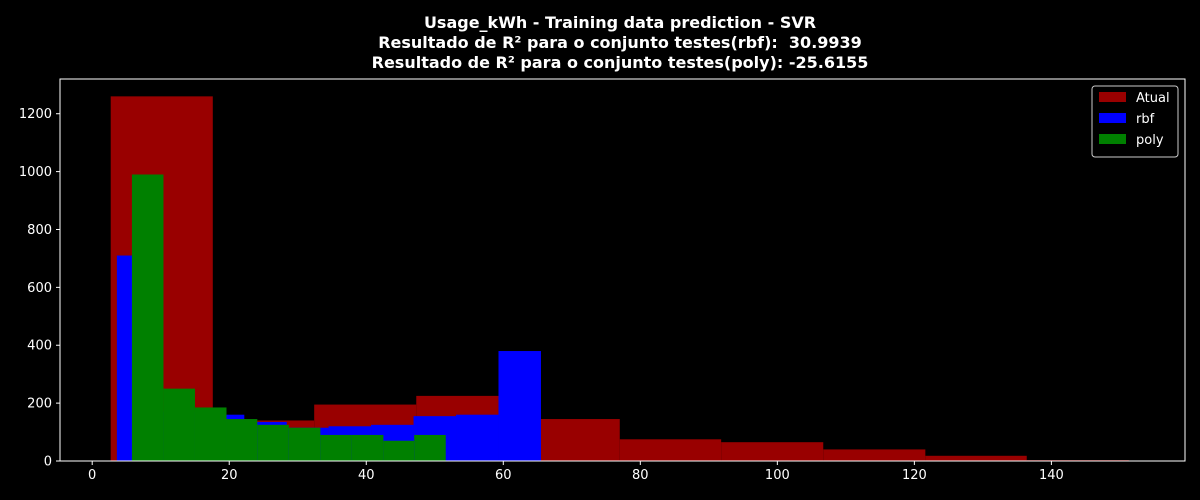 Image resolution: width=1200 pixels, height=500 pixels. Describe the element at coordinates (1145, 119) in the screenshot. I see `legend-label-rbf: rbf` at that location.